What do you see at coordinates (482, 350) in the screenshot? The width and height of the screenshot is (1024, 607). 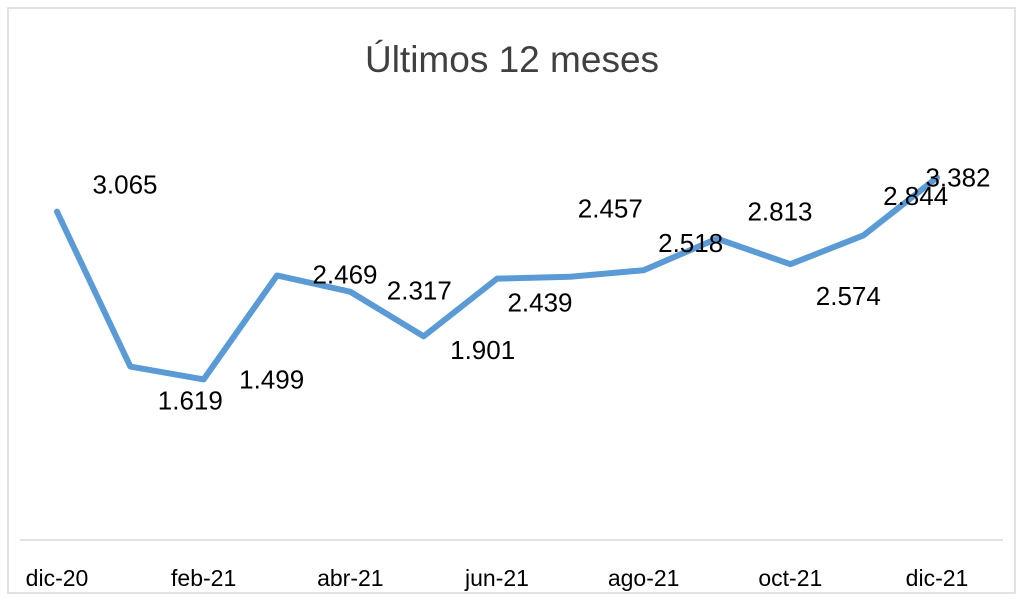 I see `data-label: 1.901` at bounding box center [482, 350].